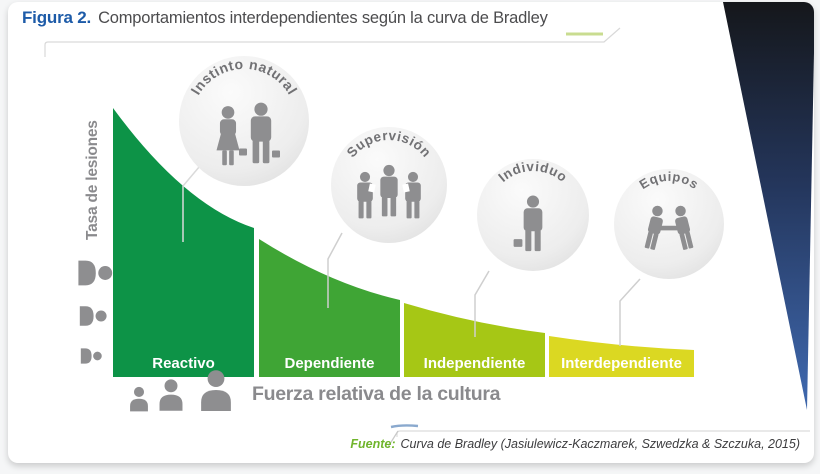  Describe the element at coordinates (621, 363) in the screenshot. I see `stage-label-interdependiente: Interdependiente` at that location.